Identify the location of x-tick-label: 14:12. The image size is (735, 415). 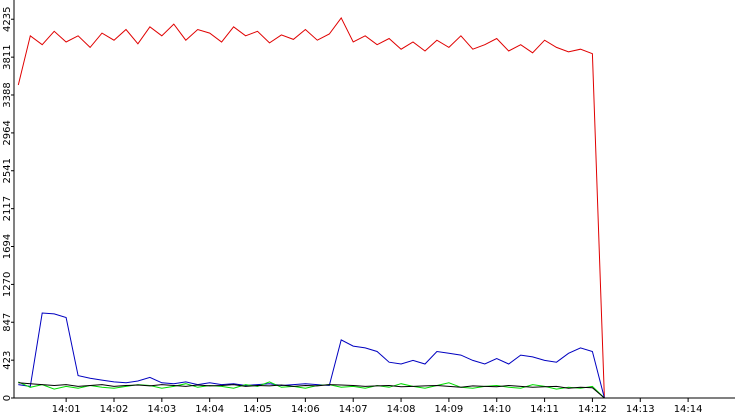
(592, 409).